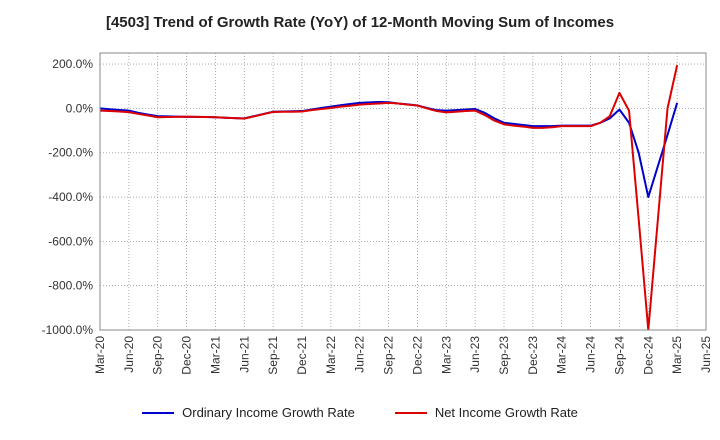 This screenshot has width=720, height=440. What do you see at coordinates (475, 354) in the screenshot?
I see `x-tick-label: Jun-23` at bounding box center [475, 354].